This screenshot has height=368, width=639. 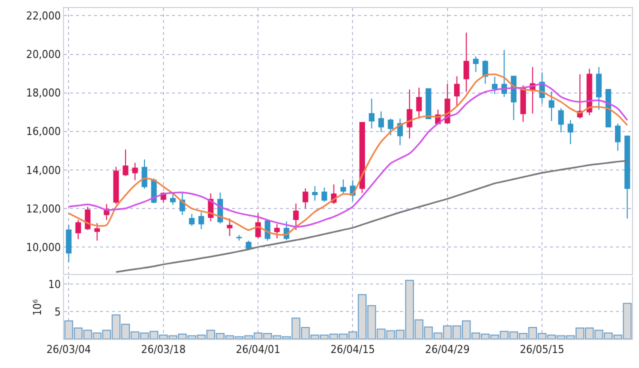 What do you see at coordinates (54, 285) in the screenshot?
I see `y-tick-label: 10` at bounding box center [54, 285].